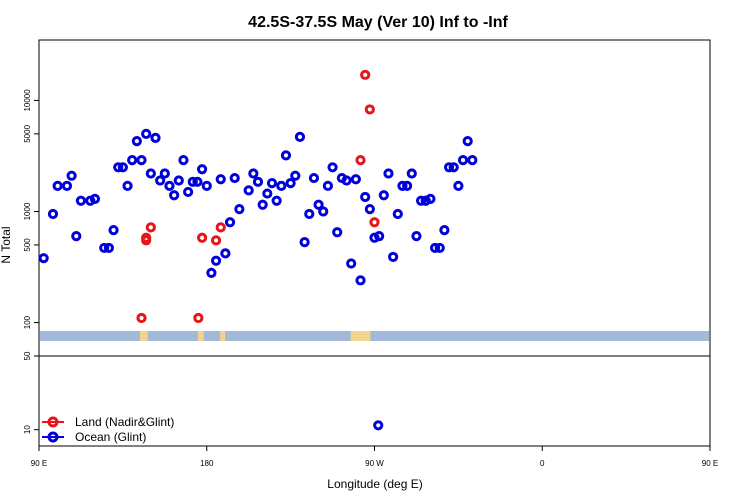 The height and width of the screenshot is (500, 750). I want to click on y-axis-label: N Total, so click(6, 244).